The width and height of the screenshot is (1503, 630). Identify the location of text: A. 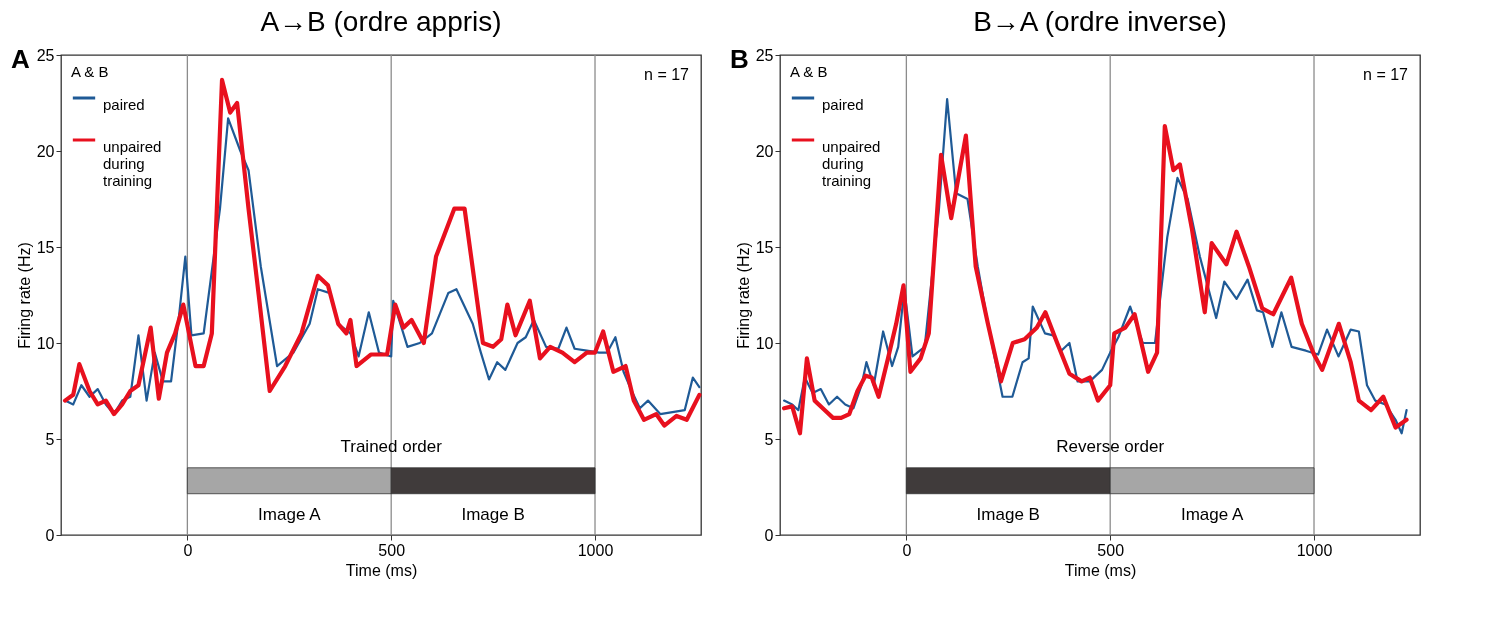
(20, 59).